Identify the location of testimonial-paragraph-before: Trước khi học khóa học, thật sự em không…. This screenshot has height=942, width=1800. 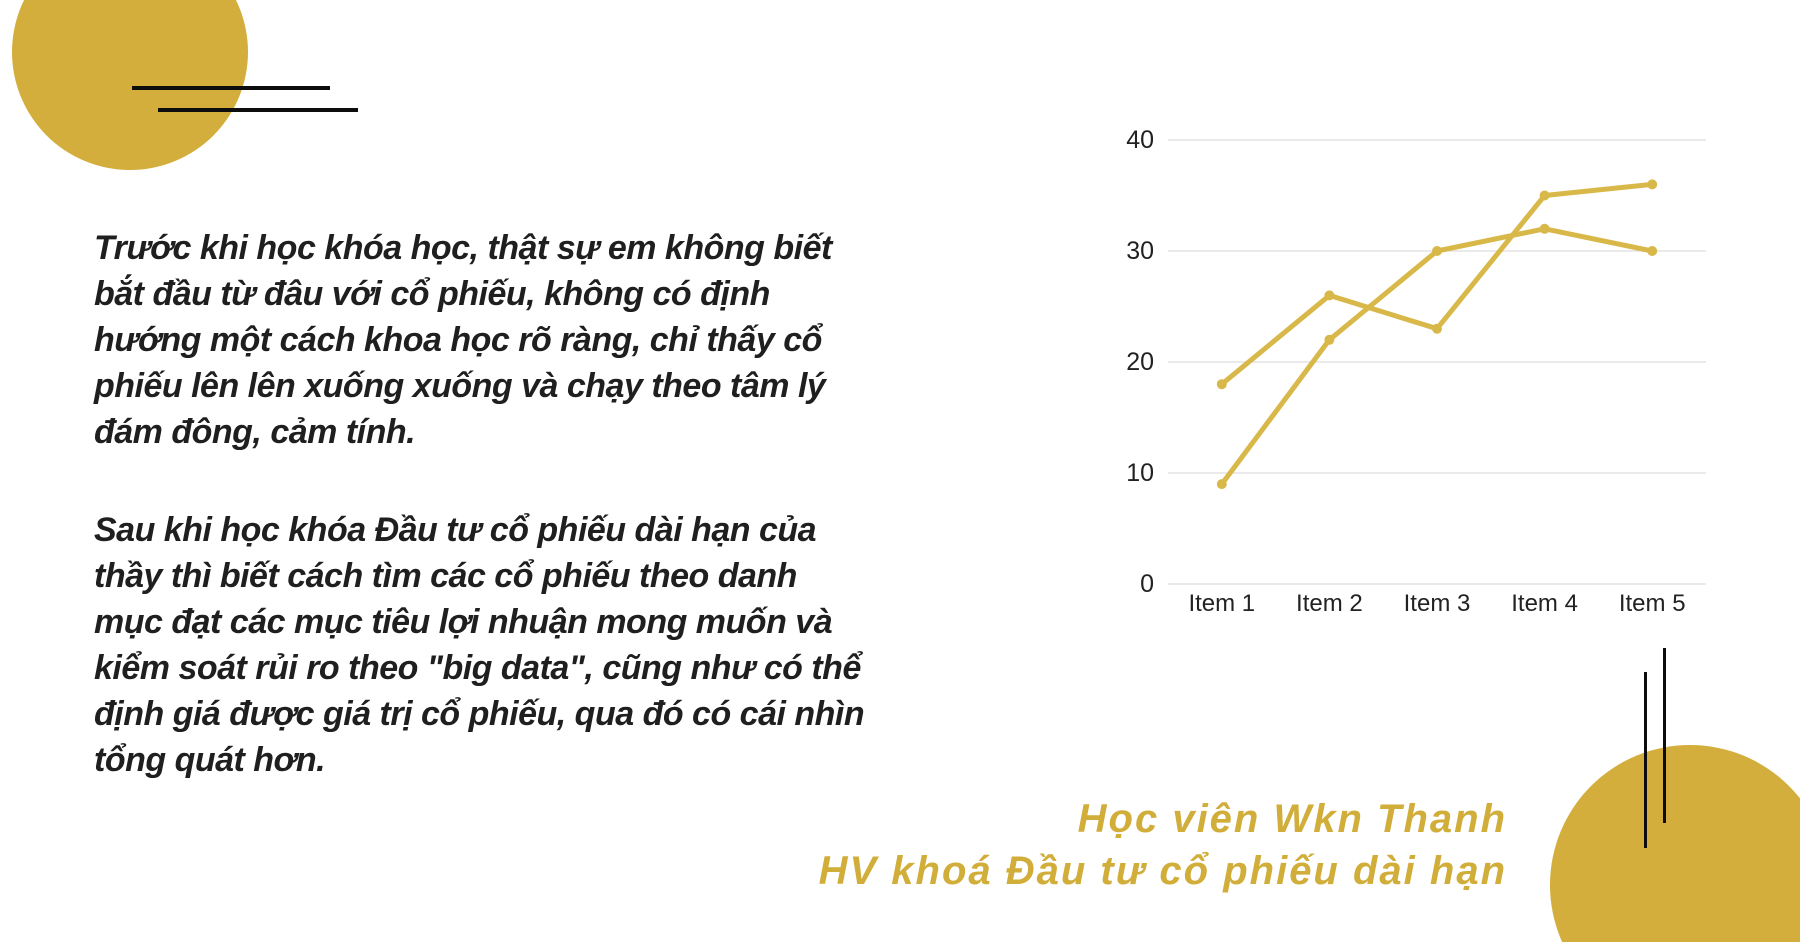
(463, 340).